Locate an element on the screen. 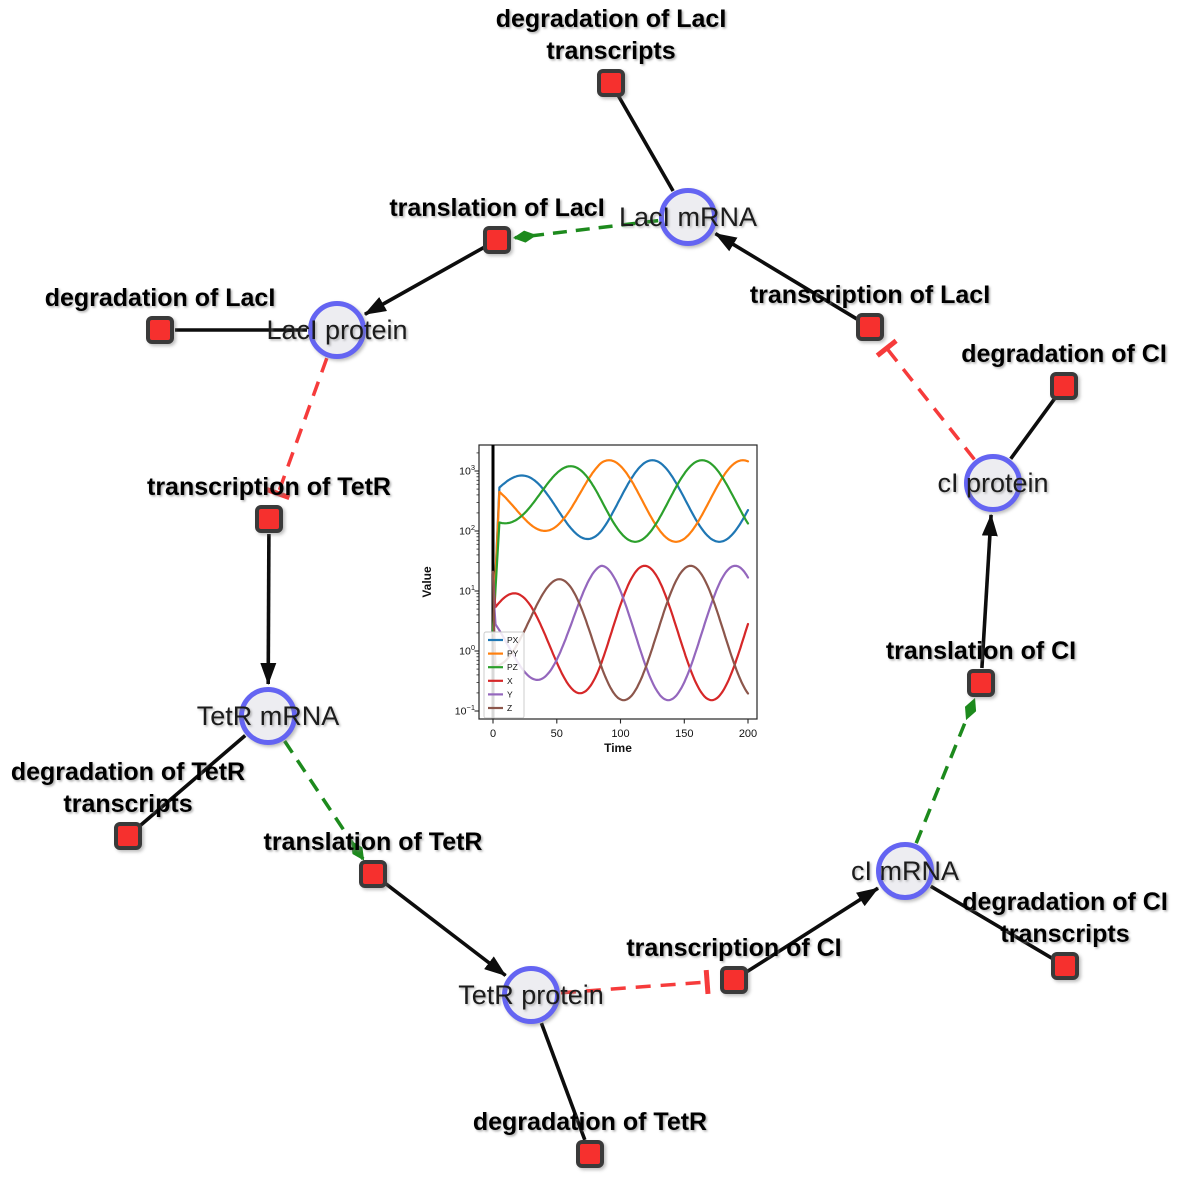 The width and height of the screenshot is (1189, 1200). legend-label: Y is located at coordinates (510, 694).